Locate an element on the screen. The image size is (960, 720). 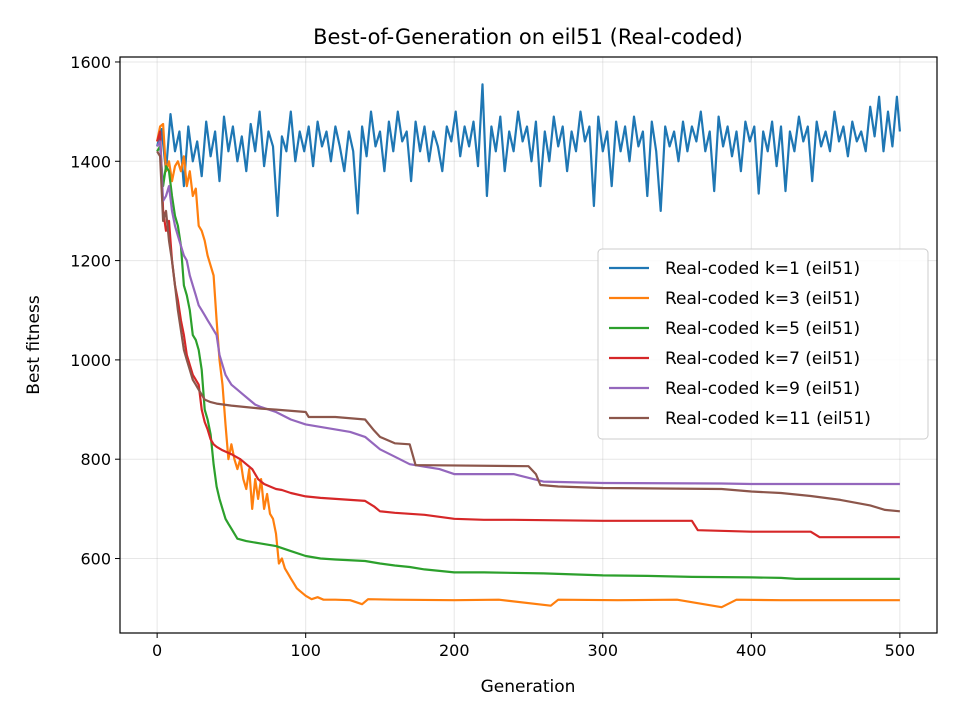
x-tick-label: 200 is located at coordinates (454, 650).